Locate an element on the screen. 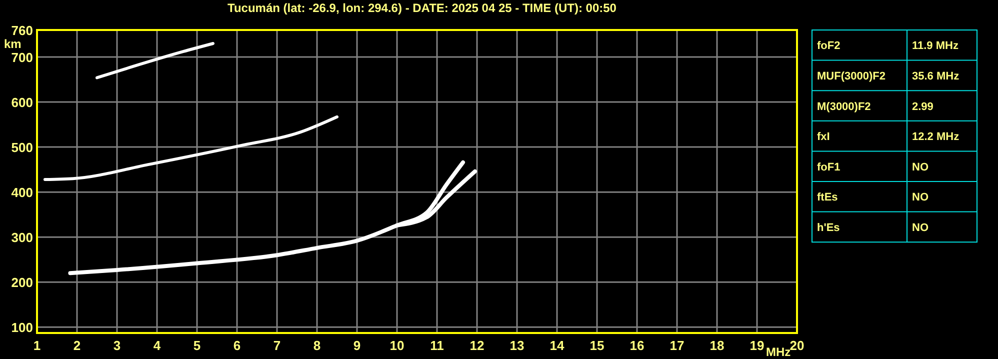 The height and width of the screenshot is (359, 998). x-tick-label: 10 is located at coordinates (397, 345).